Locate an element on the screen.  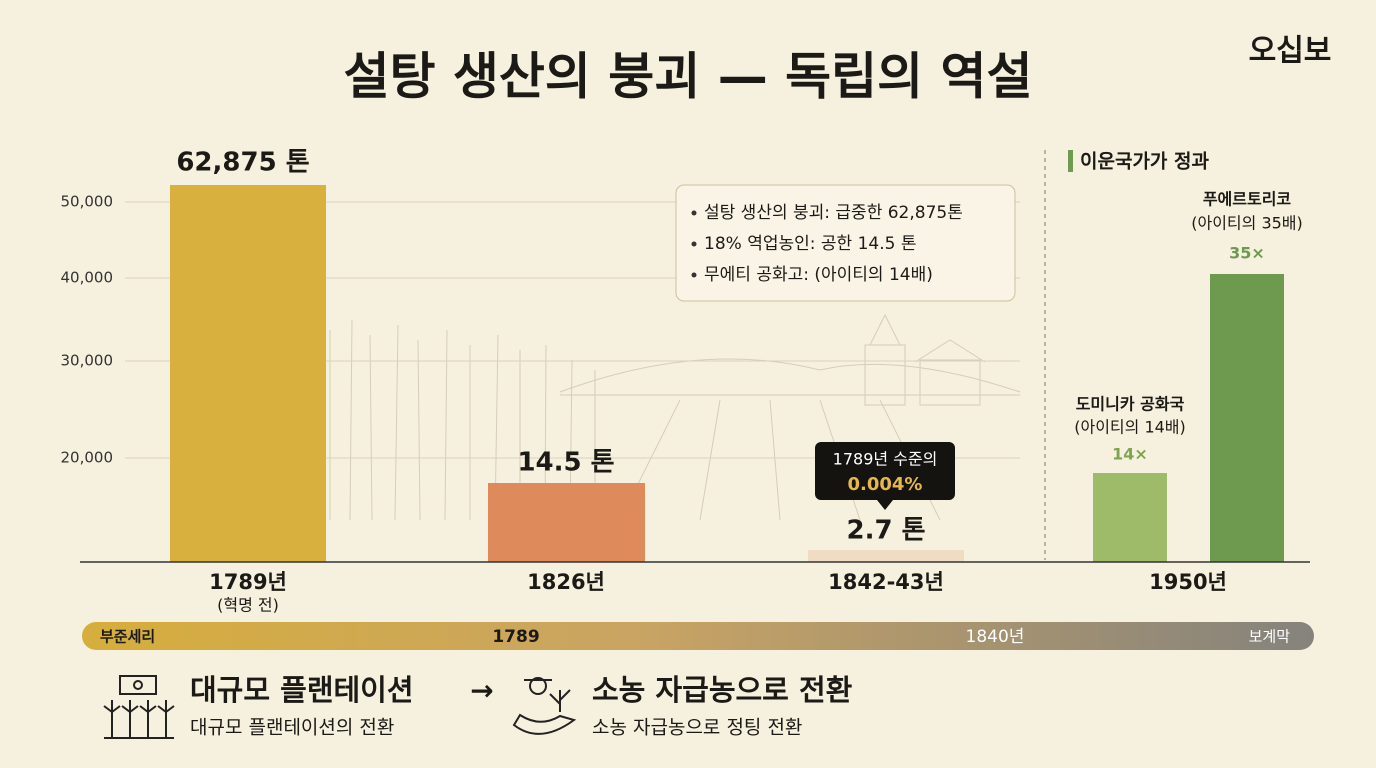
timeline-label: 부준세리 is located at coordinates (127, 637).